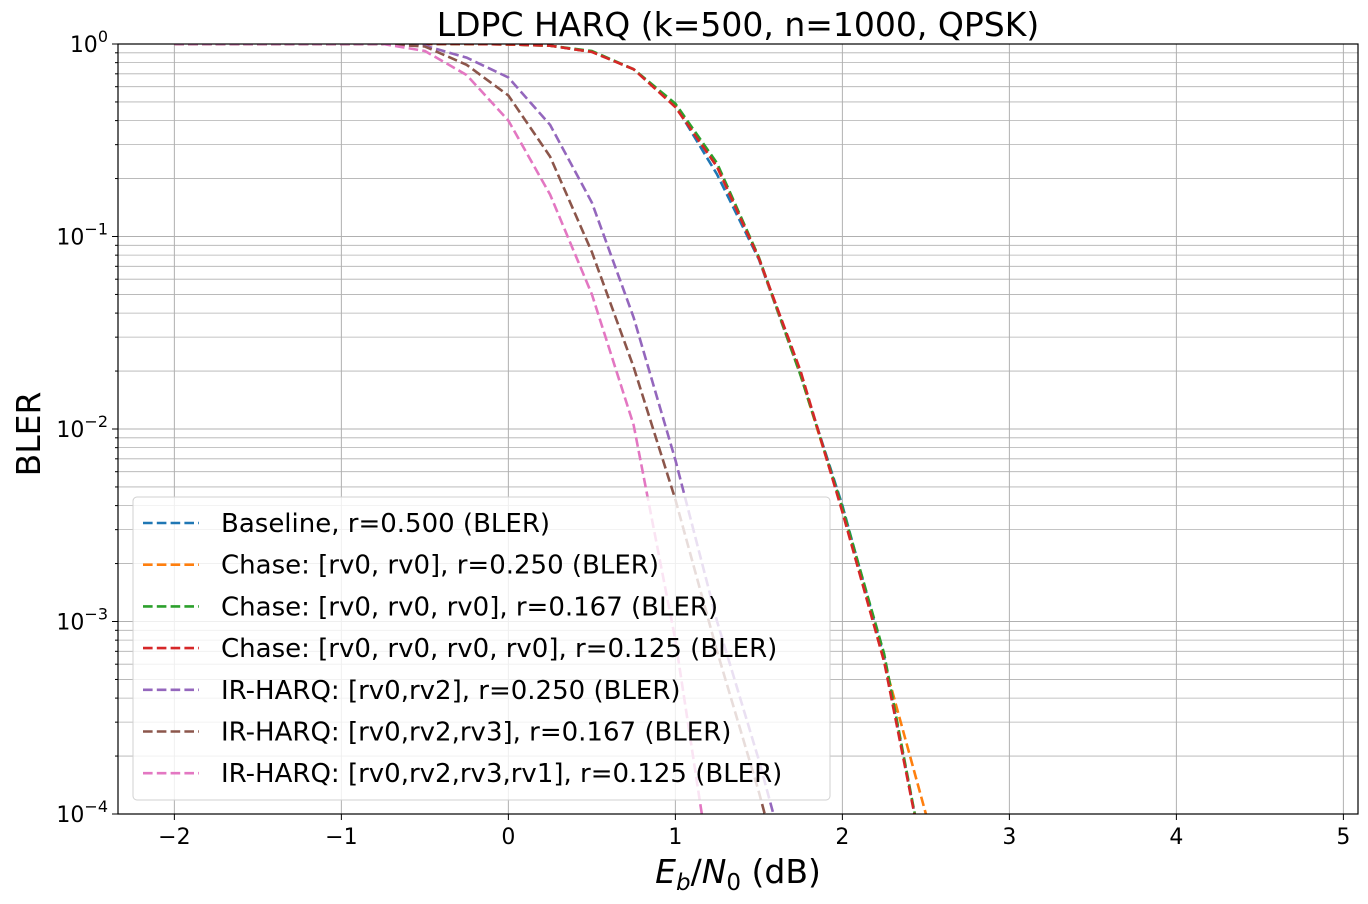  What do you see at coordinates (675, 837) in the screenshot?
I see `x-tick-label: 1` at bounding box center [675, 837].